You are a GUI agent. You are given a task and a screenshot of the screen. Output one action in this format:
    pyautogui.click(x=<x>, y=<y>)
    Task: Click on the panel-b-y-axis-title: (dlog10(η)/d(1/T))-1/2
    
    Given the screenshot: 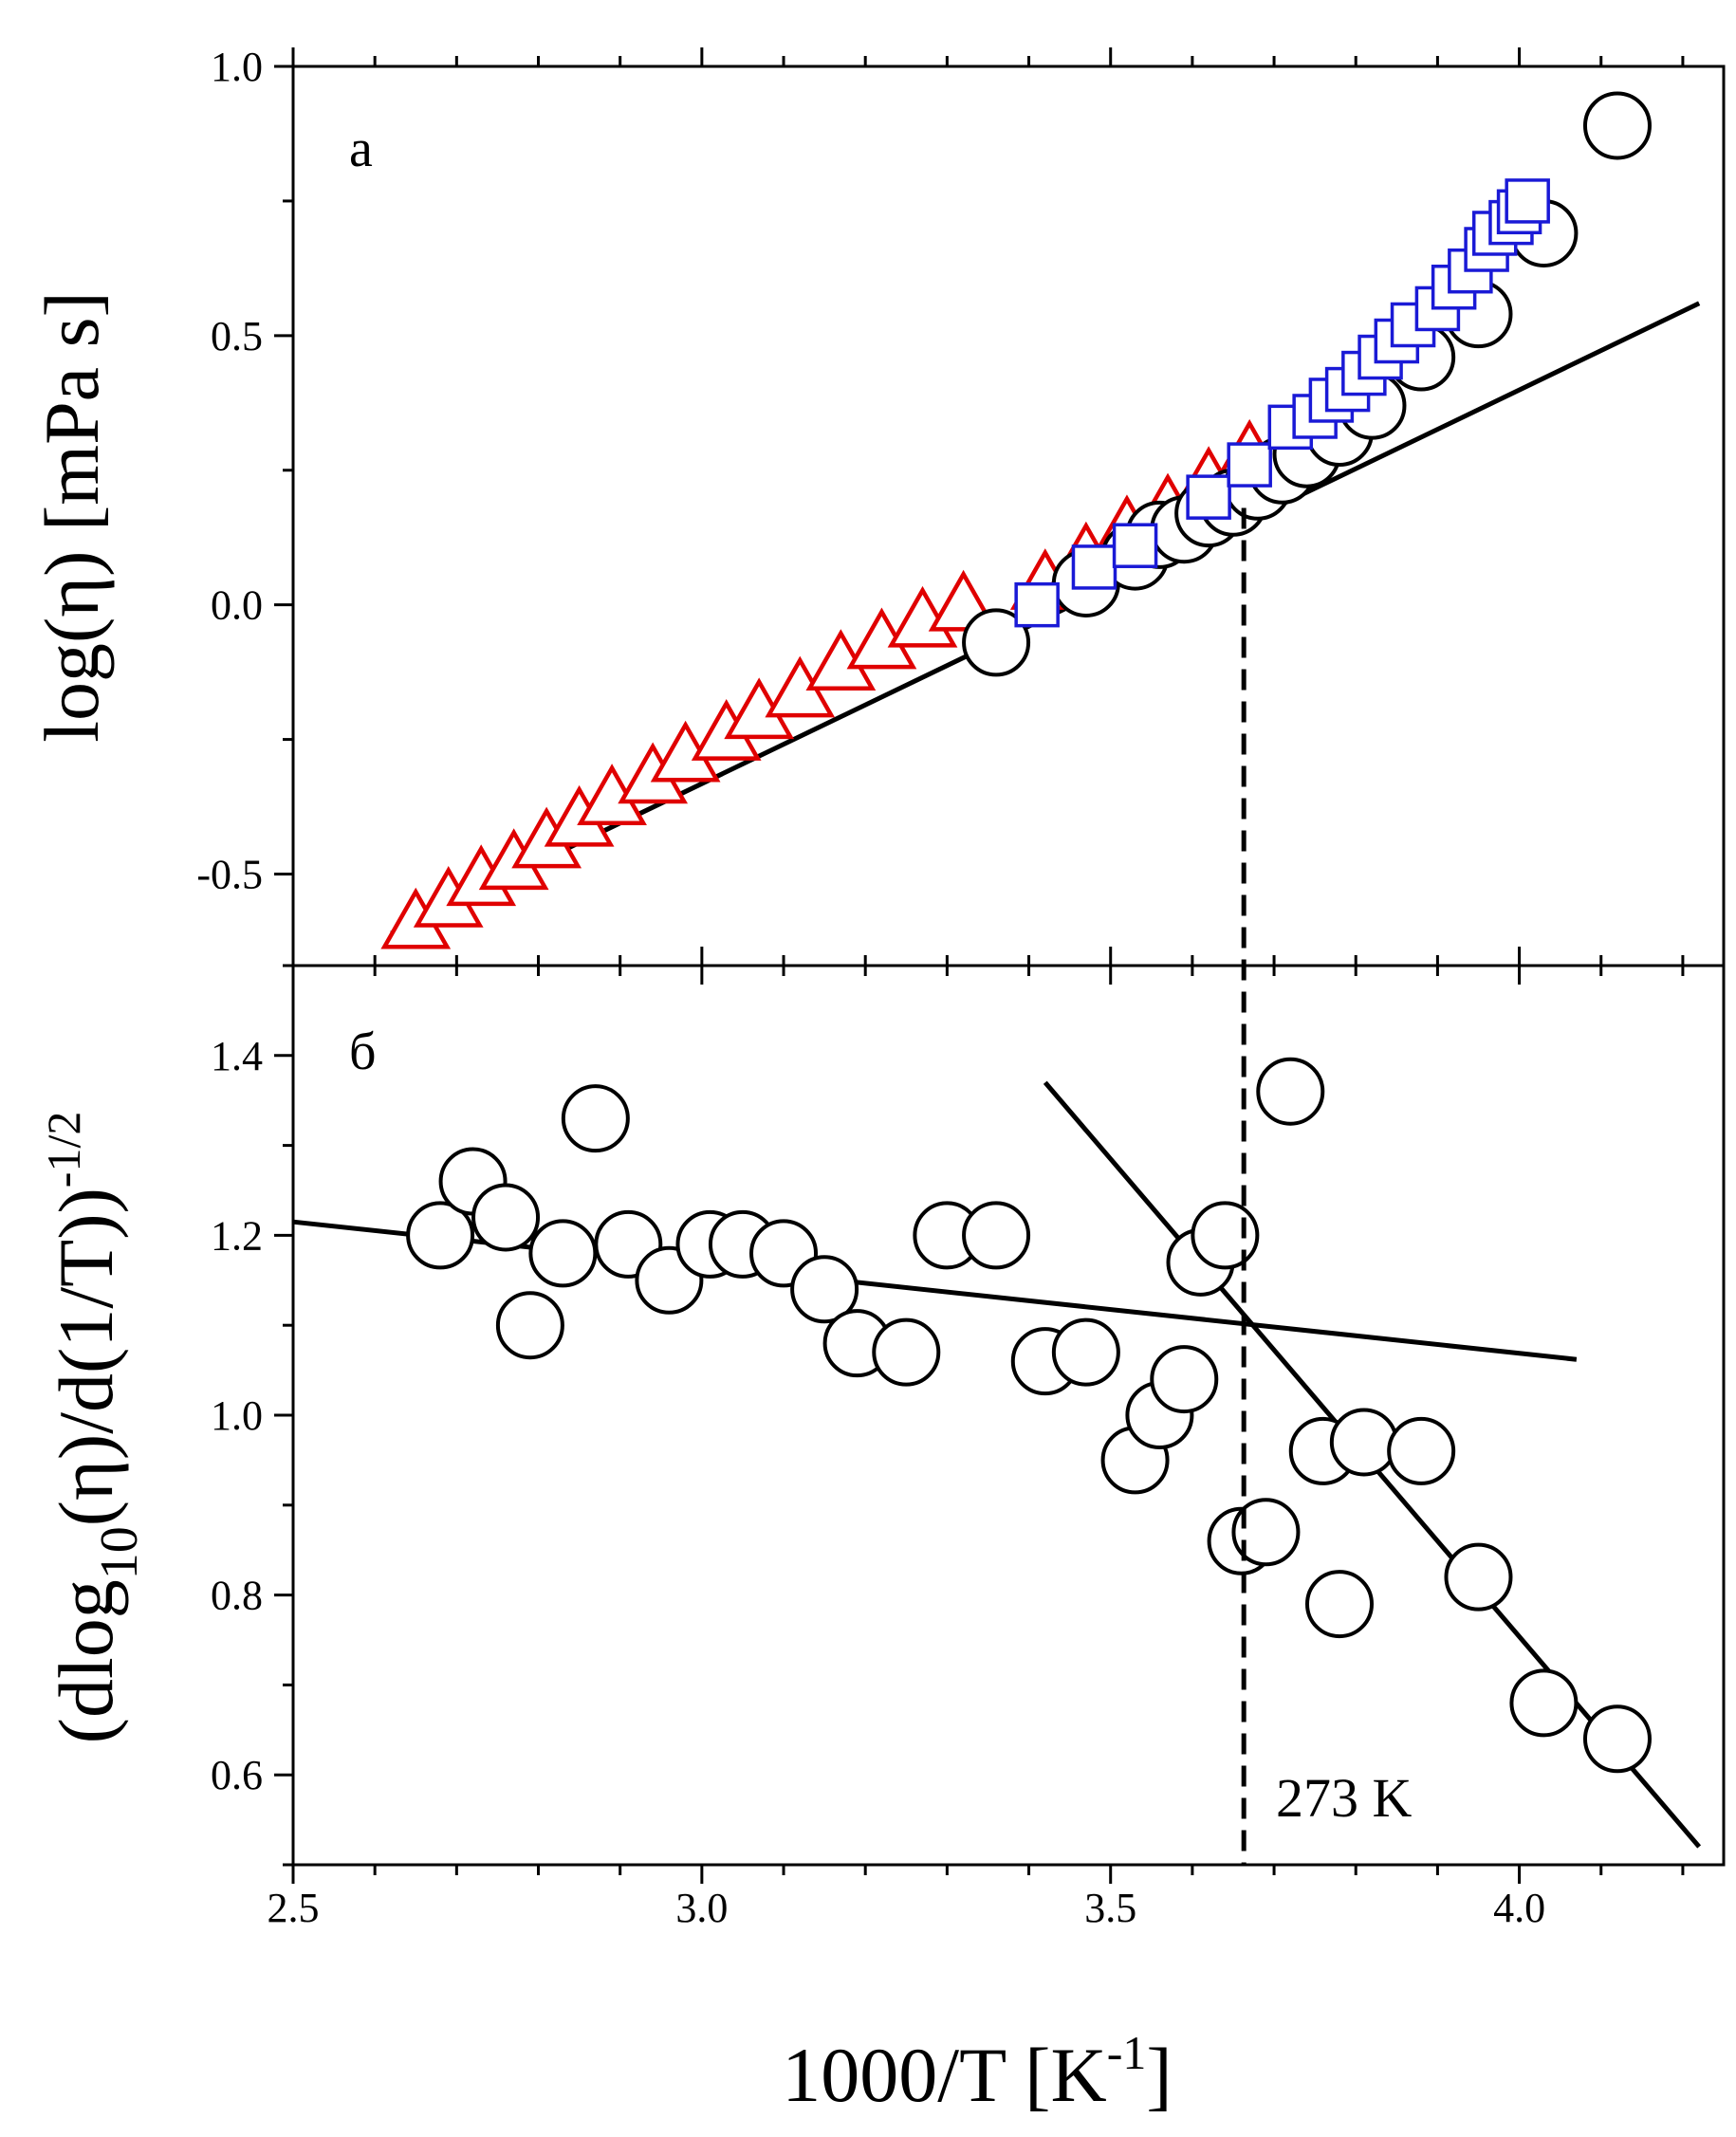 What is the action you would take?
    pyautogui.click(x=93, y=1428)
    